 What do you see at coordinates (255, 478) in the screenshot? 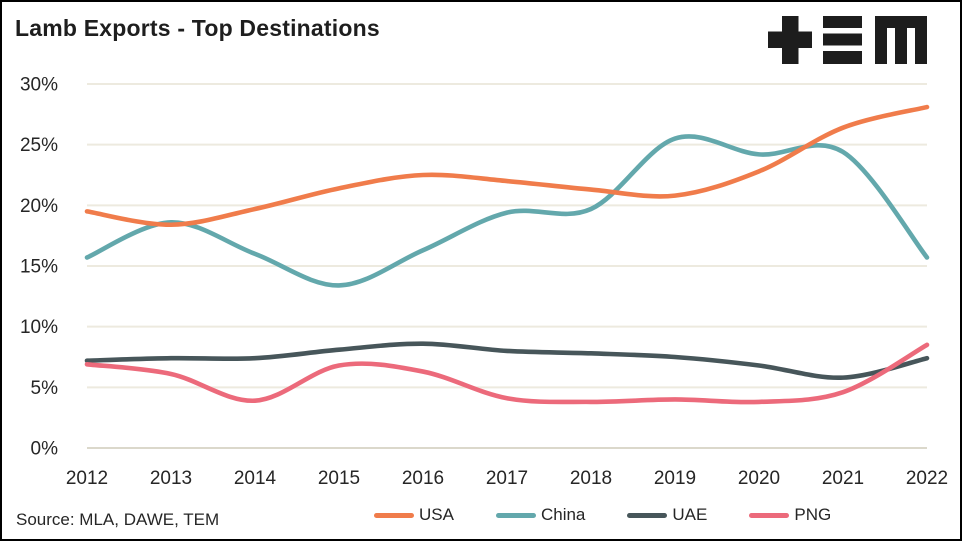
I see `x-axis-tick: 2014` at bounding box center [255, 478].